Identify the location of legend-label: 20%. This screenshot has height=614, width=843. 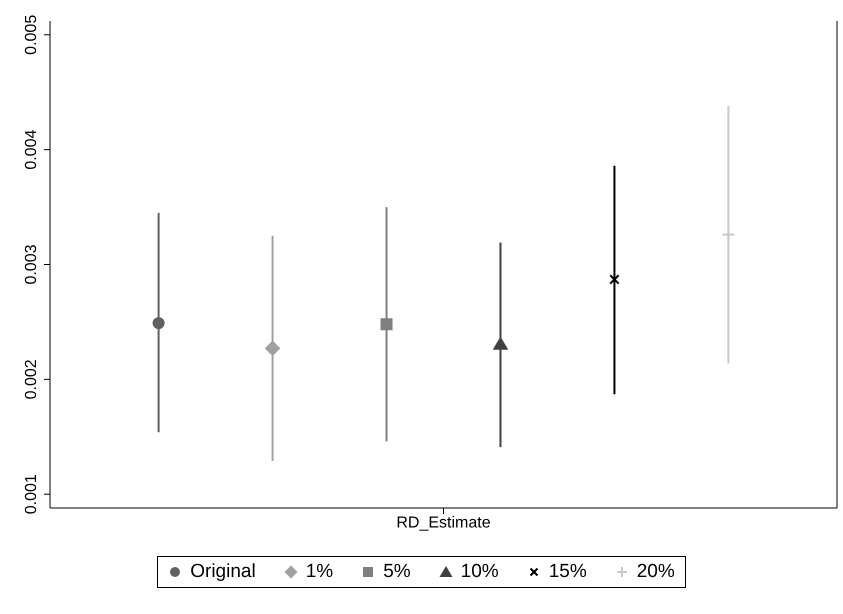
(655, 572).